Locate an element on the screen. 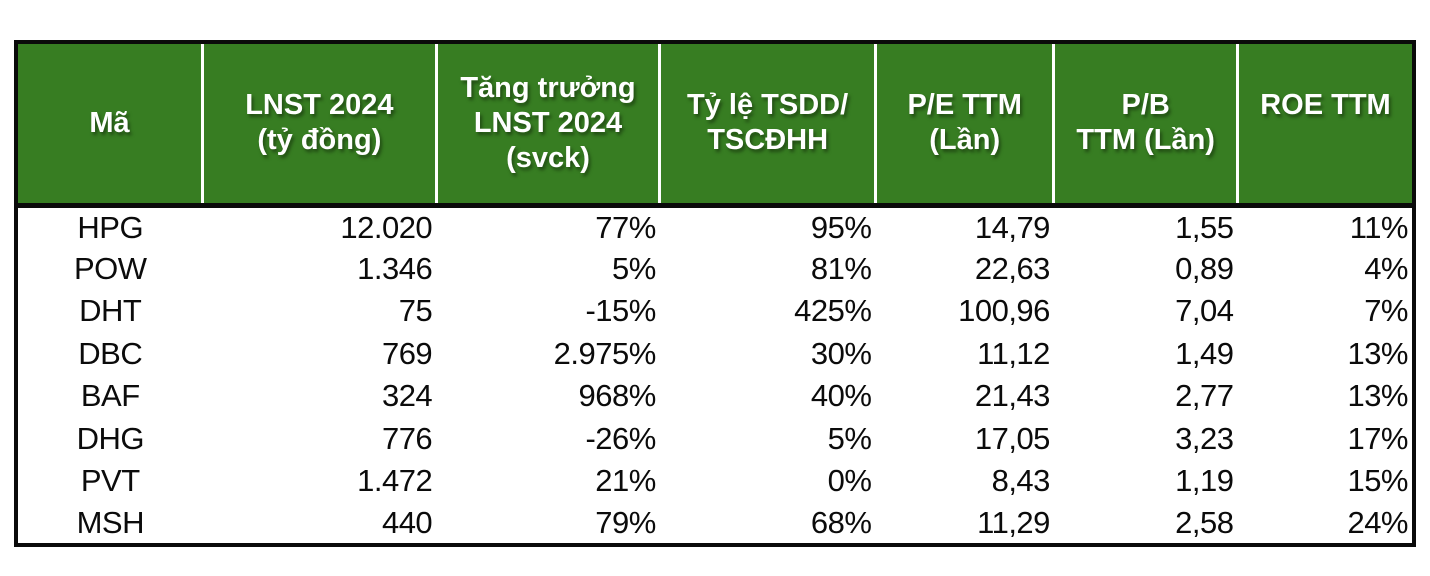 The height and width of the screenshot is (576, 1430). pb-ttm-cell: 7,04 is located at coordinates (1204, 311).